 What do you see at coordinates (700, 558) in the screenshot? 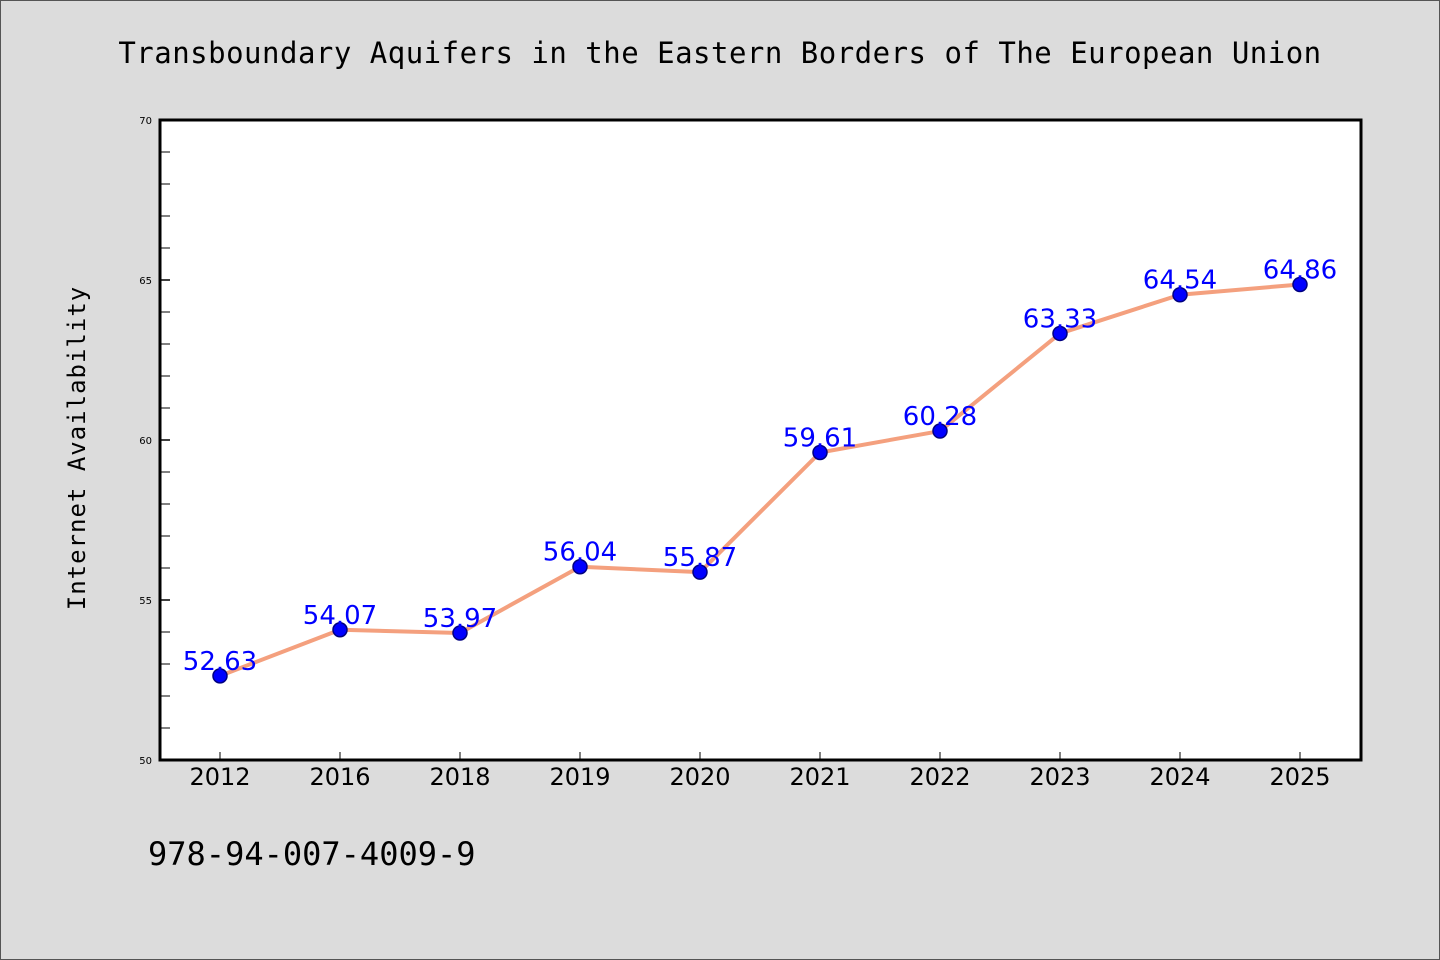
I see `data-label: 55.87` at bounding box center [700, 558].